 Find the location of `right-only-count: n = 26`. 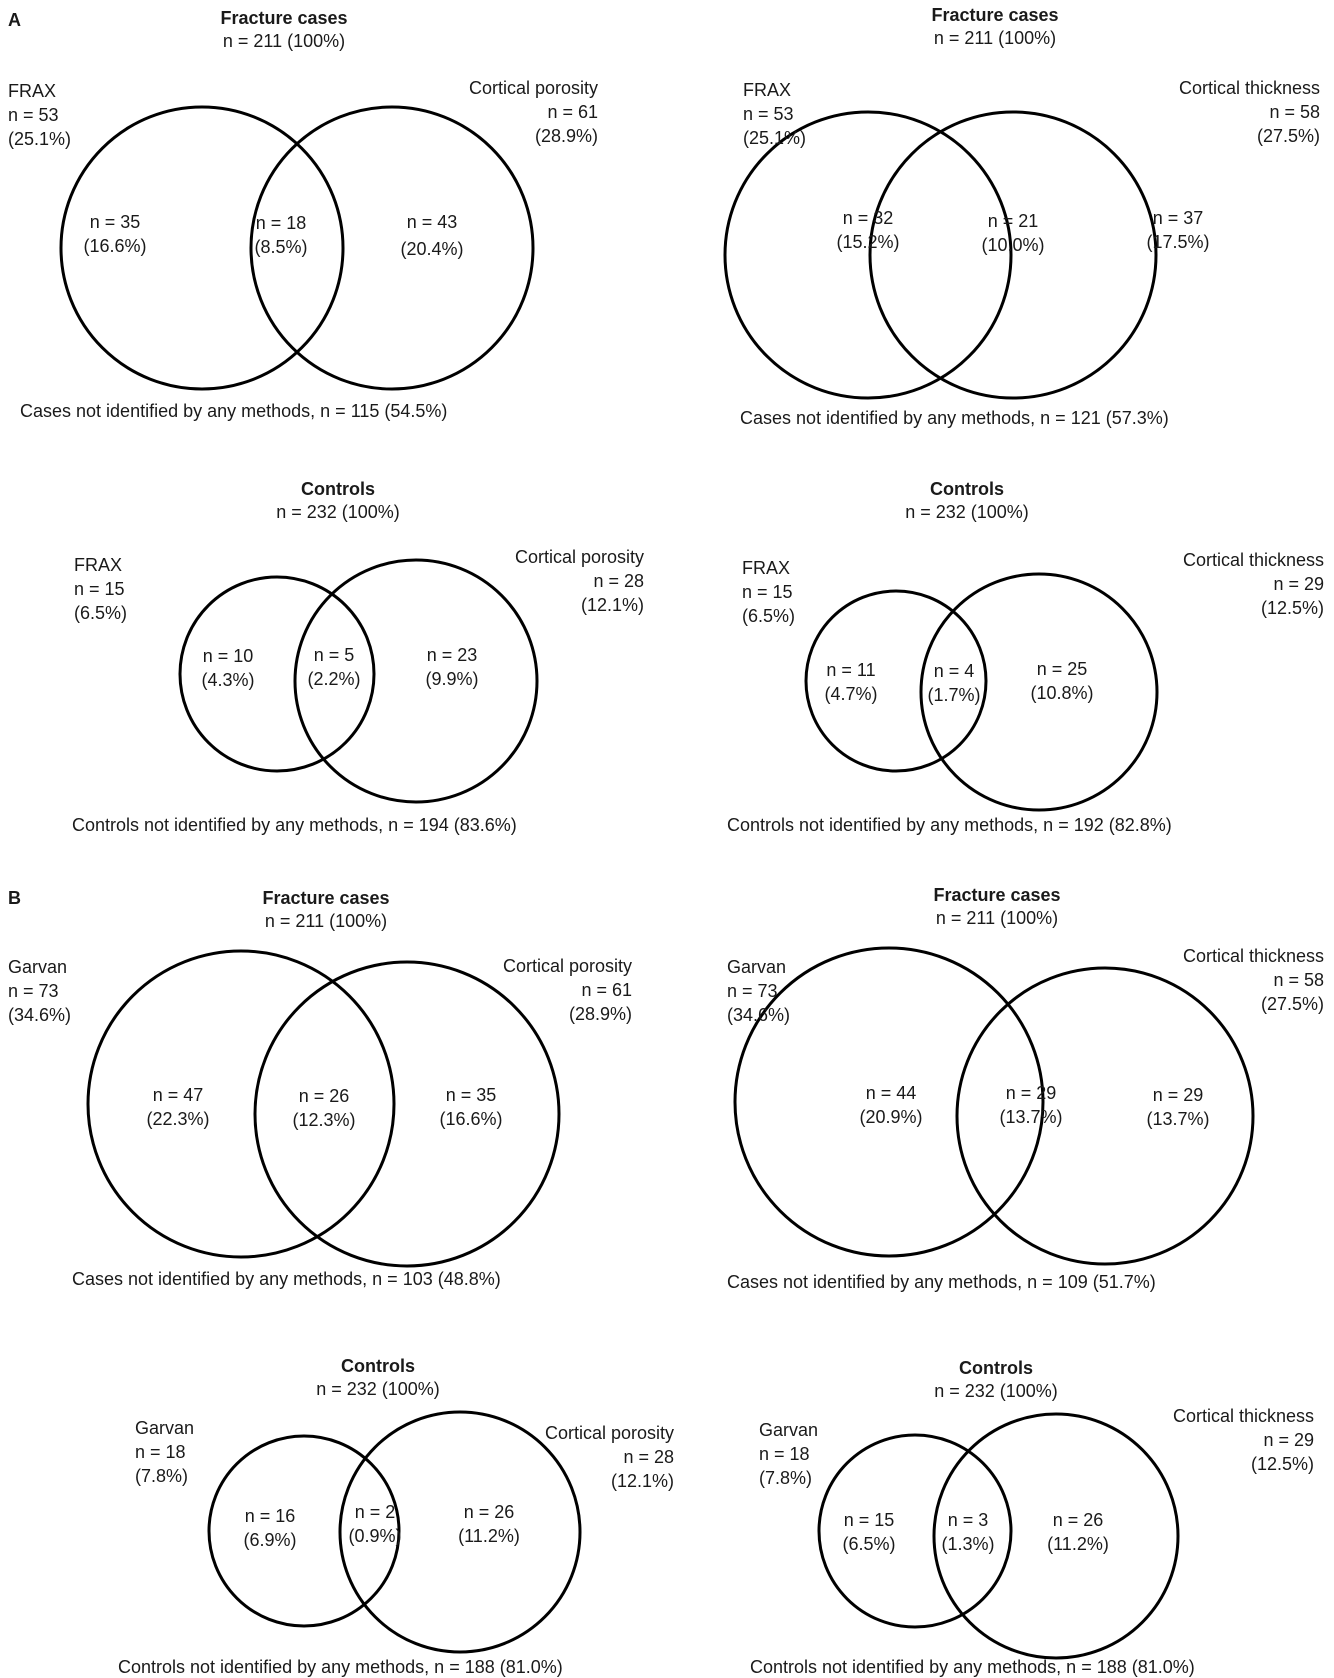

right-only-count: n = 26 is located at coordinates (489, 1512).